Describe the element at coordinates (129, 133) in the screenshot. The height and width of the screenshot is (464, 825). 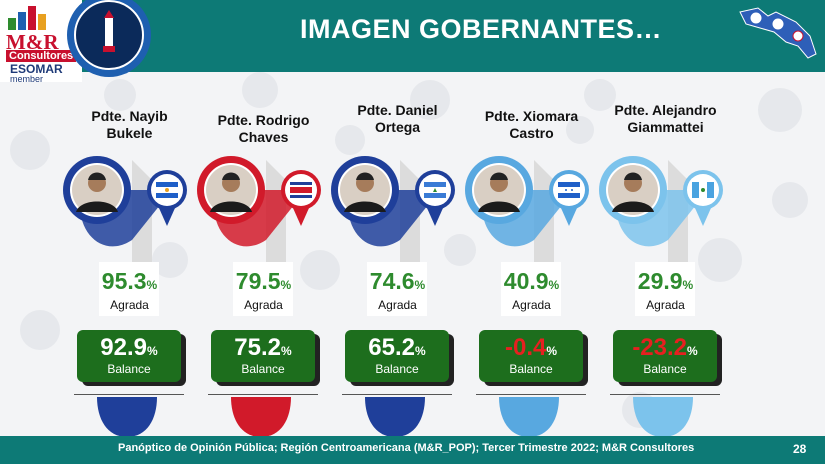
I see `leader-name-line2: Bukele` at that location.